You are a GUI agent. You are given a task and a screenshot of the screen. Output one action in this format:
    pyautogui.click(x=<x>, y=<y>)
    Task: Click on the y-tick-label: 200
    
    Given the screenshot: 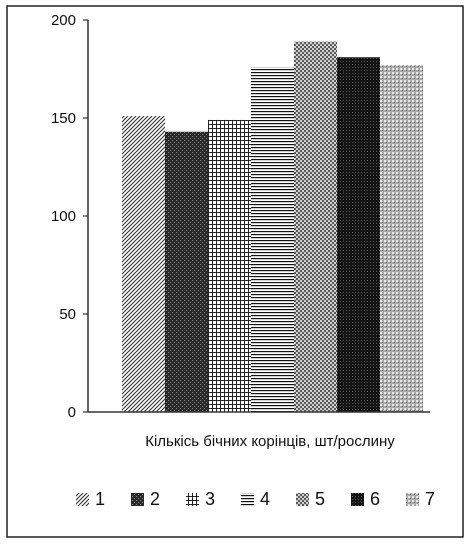 What is the action you would take?
    pyautogui.click(x=63, y=20)
    